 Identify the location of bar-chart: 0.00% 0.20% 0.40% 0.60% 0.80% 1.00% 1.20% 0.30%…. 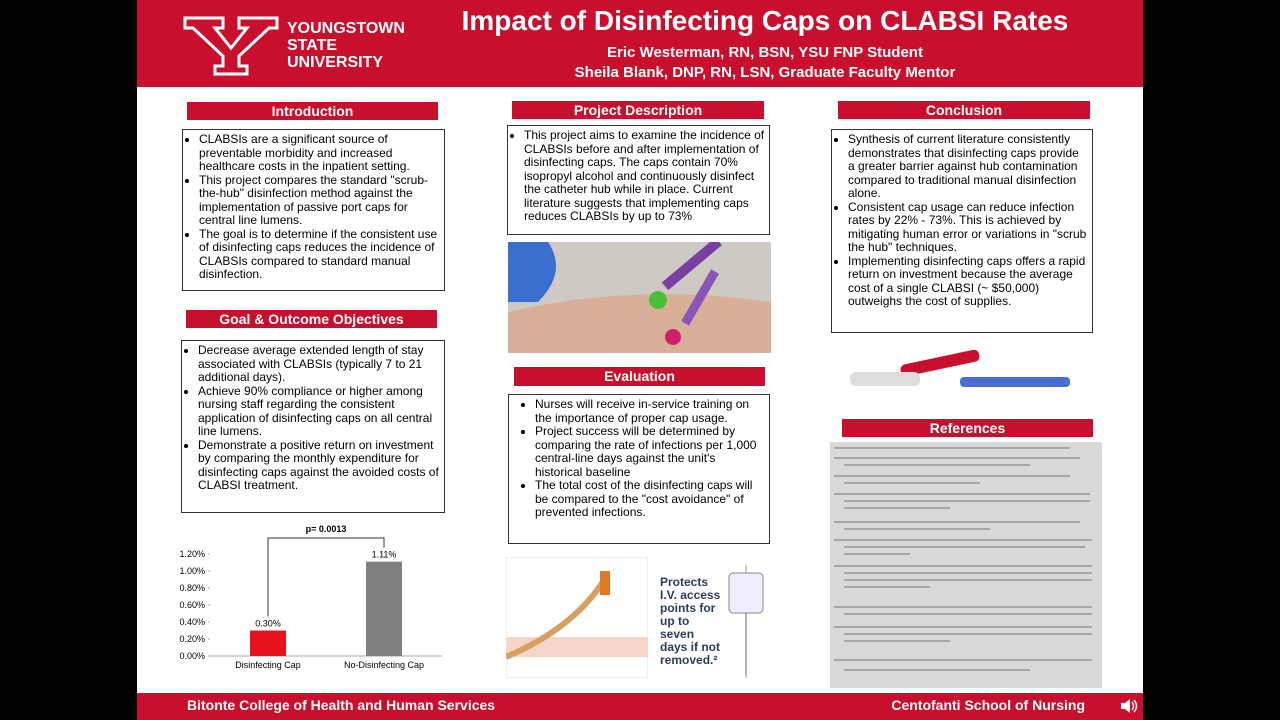
(310, 597).